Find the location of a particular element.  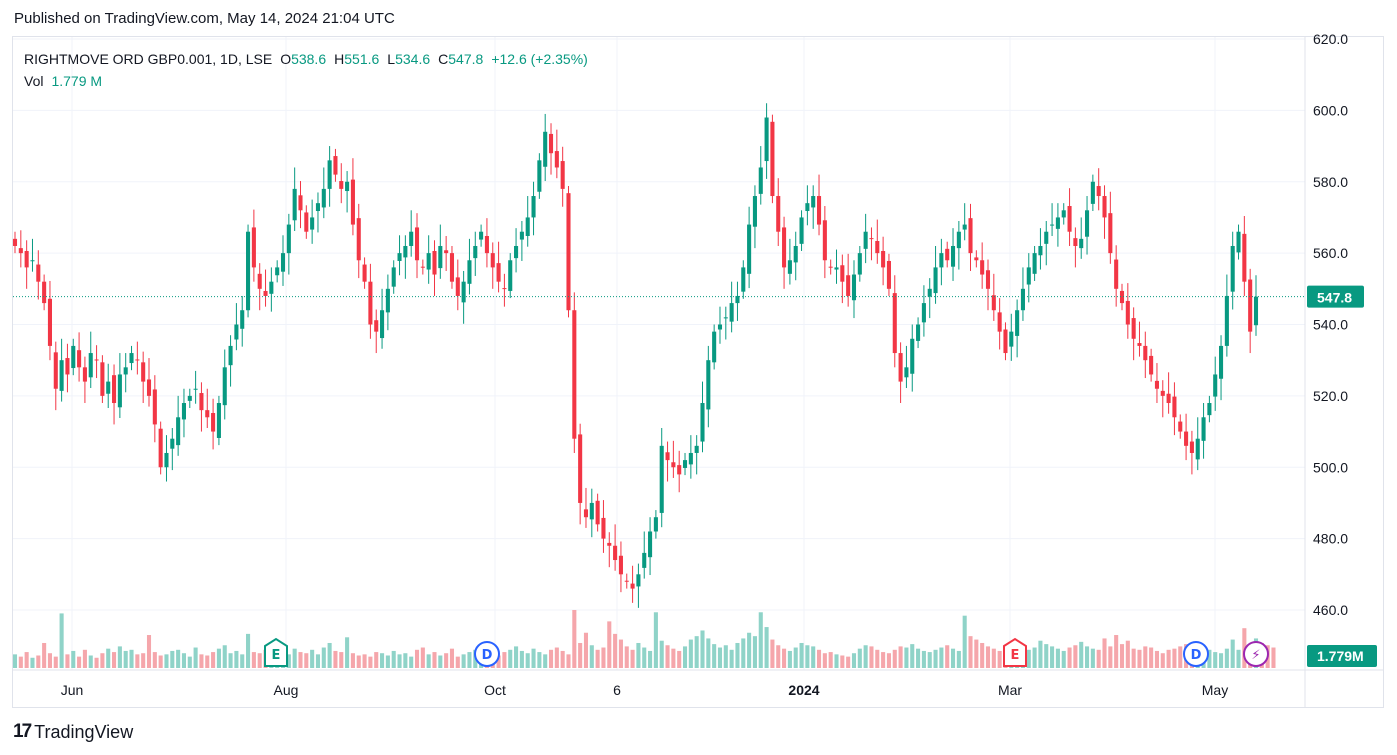

legend-open-value: 538.6 is located at coordinates (309, 59).